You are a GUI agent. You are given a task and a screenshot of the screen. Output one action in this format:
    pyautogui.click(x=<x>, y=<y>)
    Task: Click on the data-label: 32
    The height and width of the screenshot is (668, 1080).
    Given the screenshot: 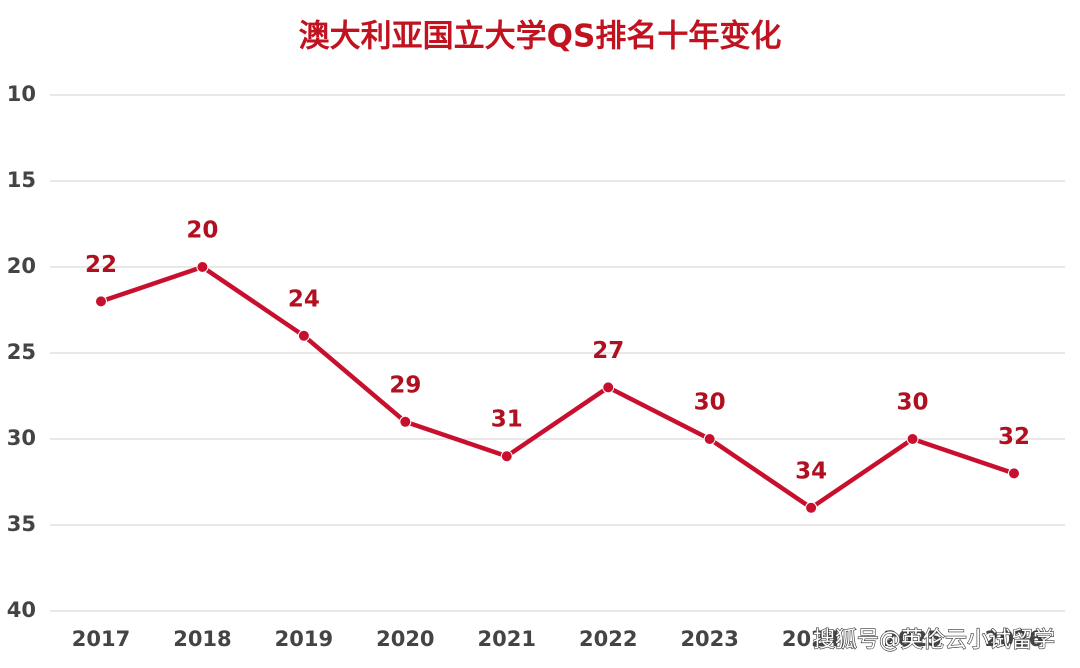 What is the action you would take?
    pyautogui.click(x=1014, y=437)
    